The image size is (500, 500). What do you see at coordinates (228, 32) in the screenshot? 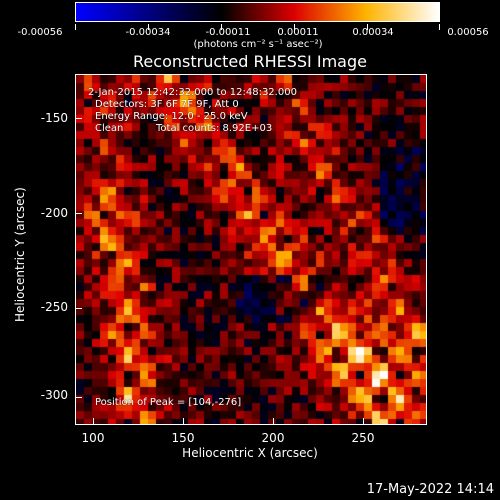
I see `colorbar-tick-label: -0.00011` at bounding box center [228, 32].